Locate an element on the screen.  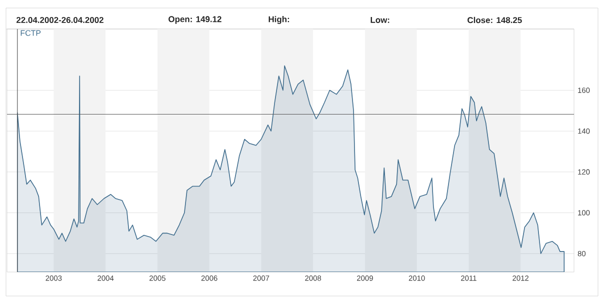
text: 22.04.2002-26.04.2002 is located at coordinates (60, 20).